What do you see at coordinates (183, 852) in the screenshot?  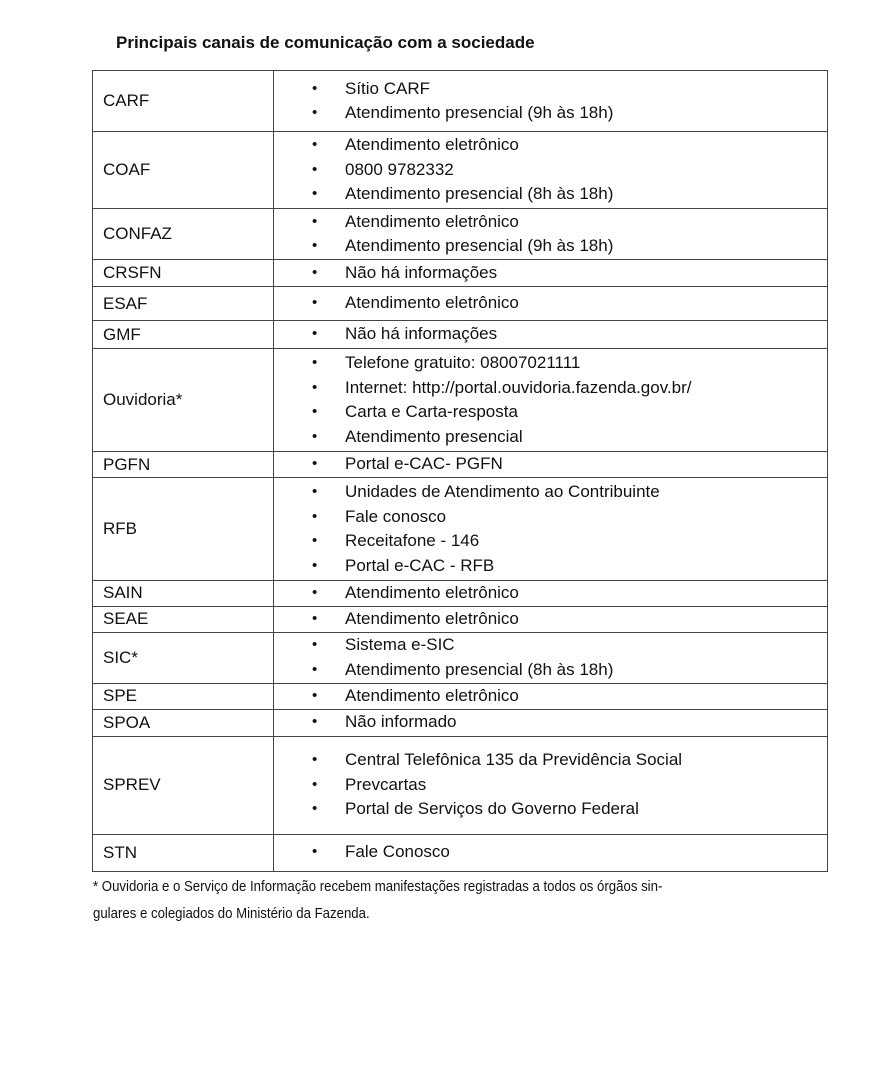 I see `org-cell: STN` at bounding box center [183, 852].